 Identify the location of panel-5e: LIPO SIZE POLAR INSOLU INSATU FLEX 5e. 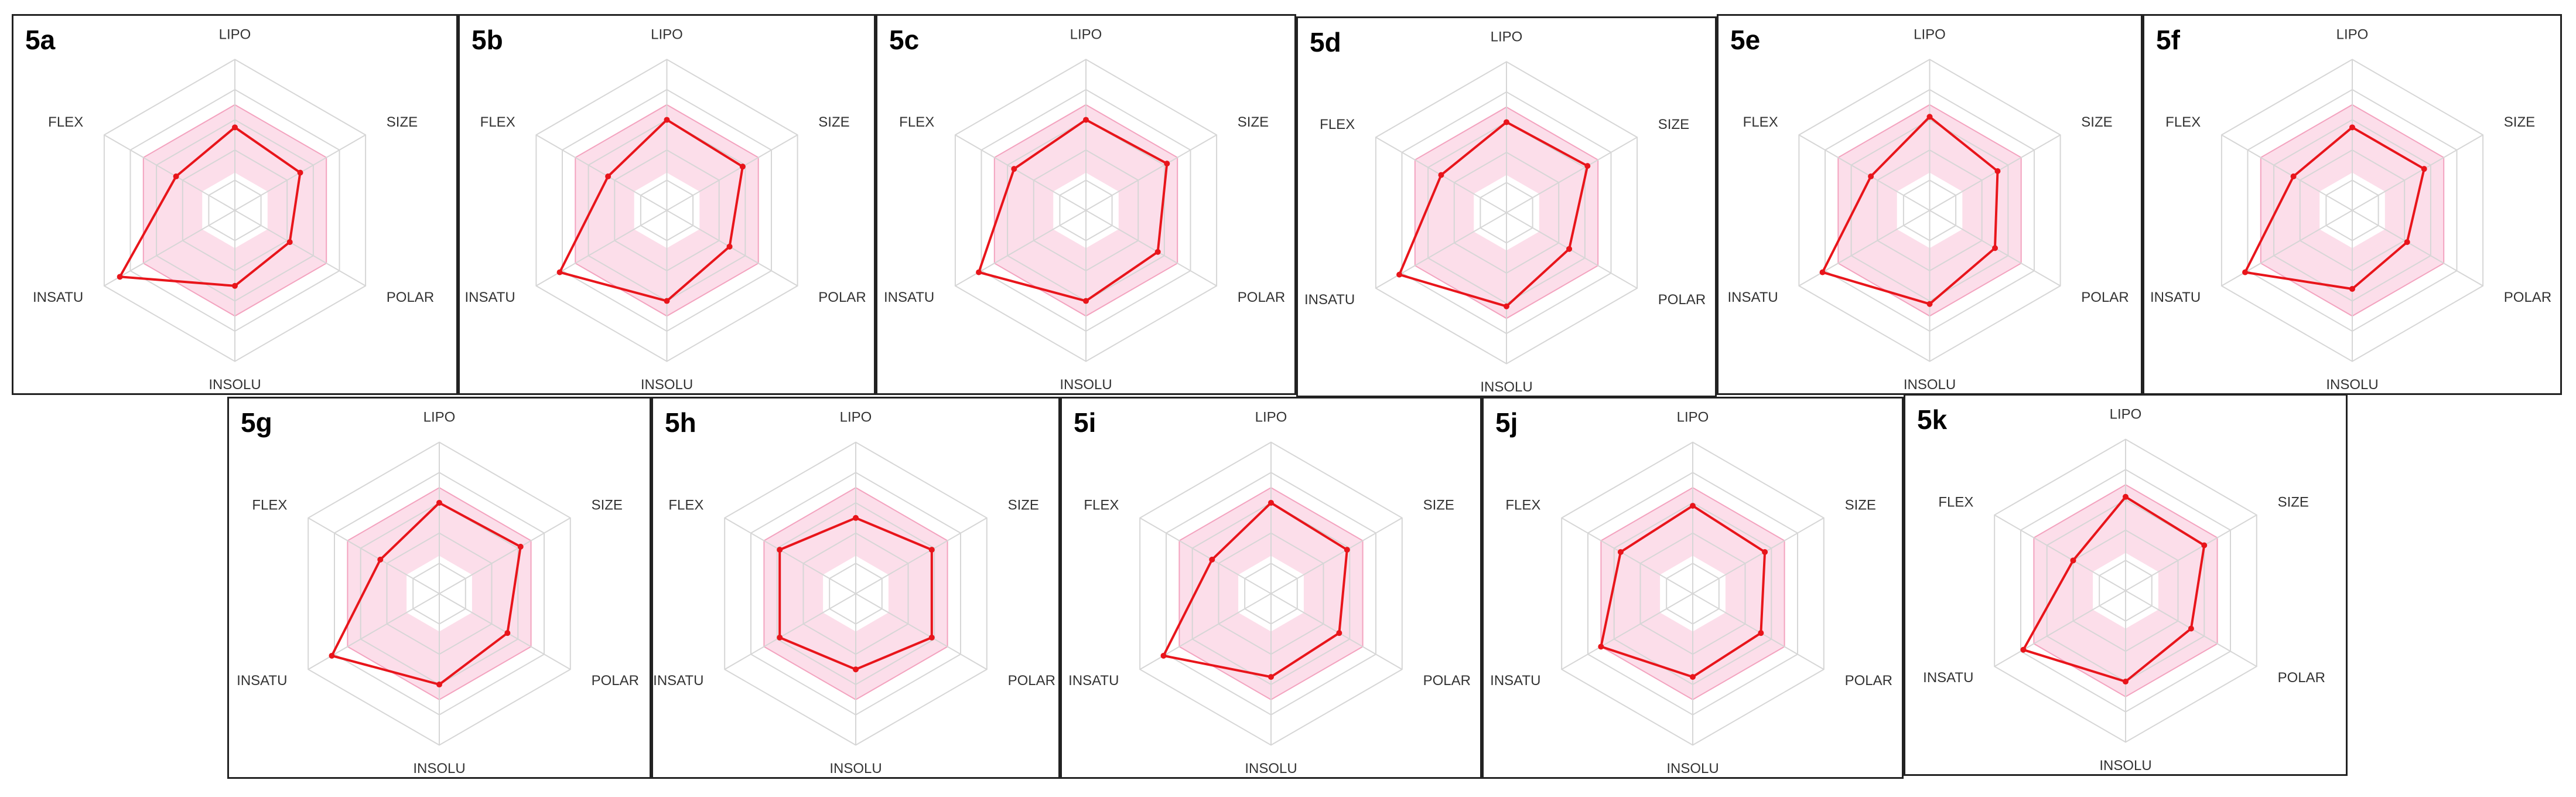
(1930, 204).